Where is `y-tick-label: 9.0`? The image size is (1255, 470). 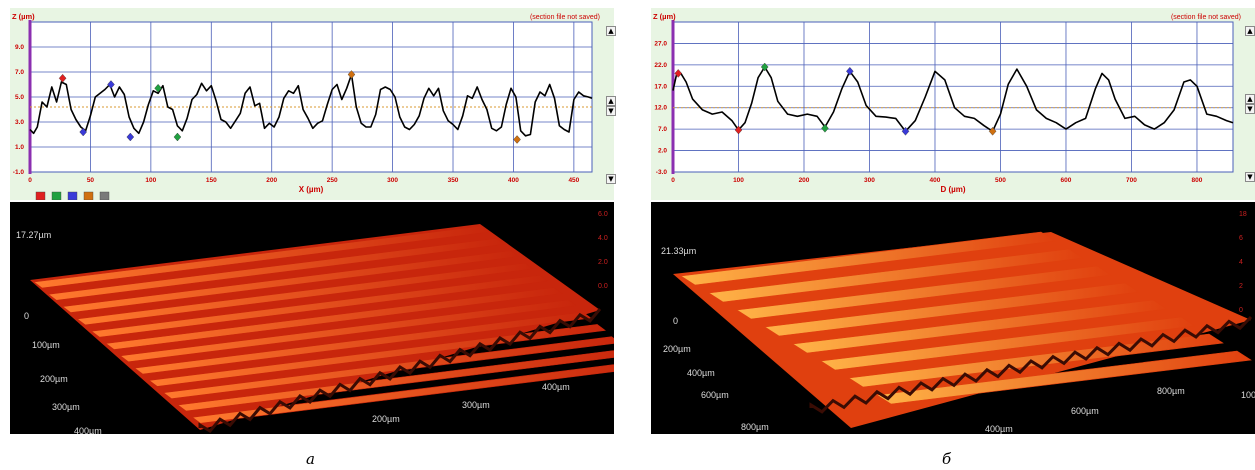
y-tick-label: 9.0 is located at coordinates (19, 47).